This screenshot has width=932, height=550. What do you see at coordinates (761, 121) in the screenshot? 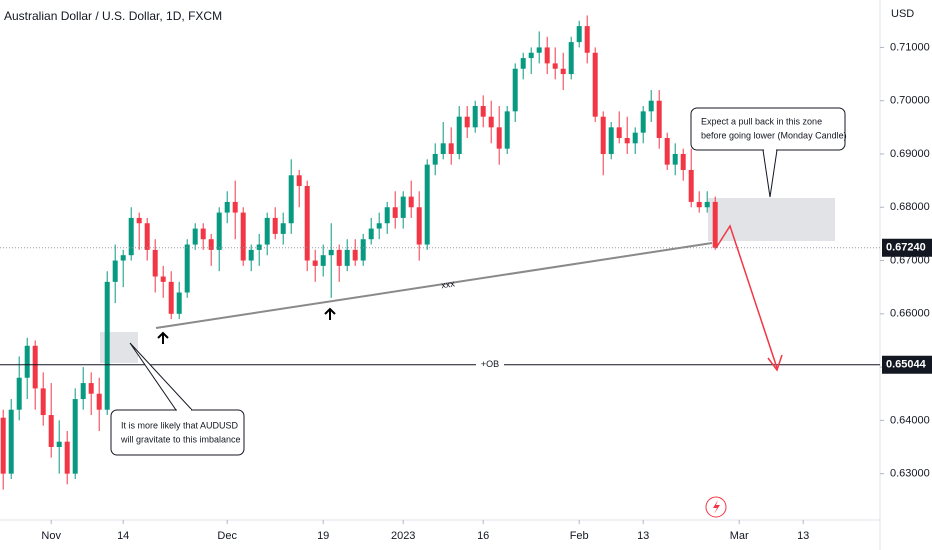
I see `callout-text: Expect a pull back in this zone` at bounding box center [761, 121].